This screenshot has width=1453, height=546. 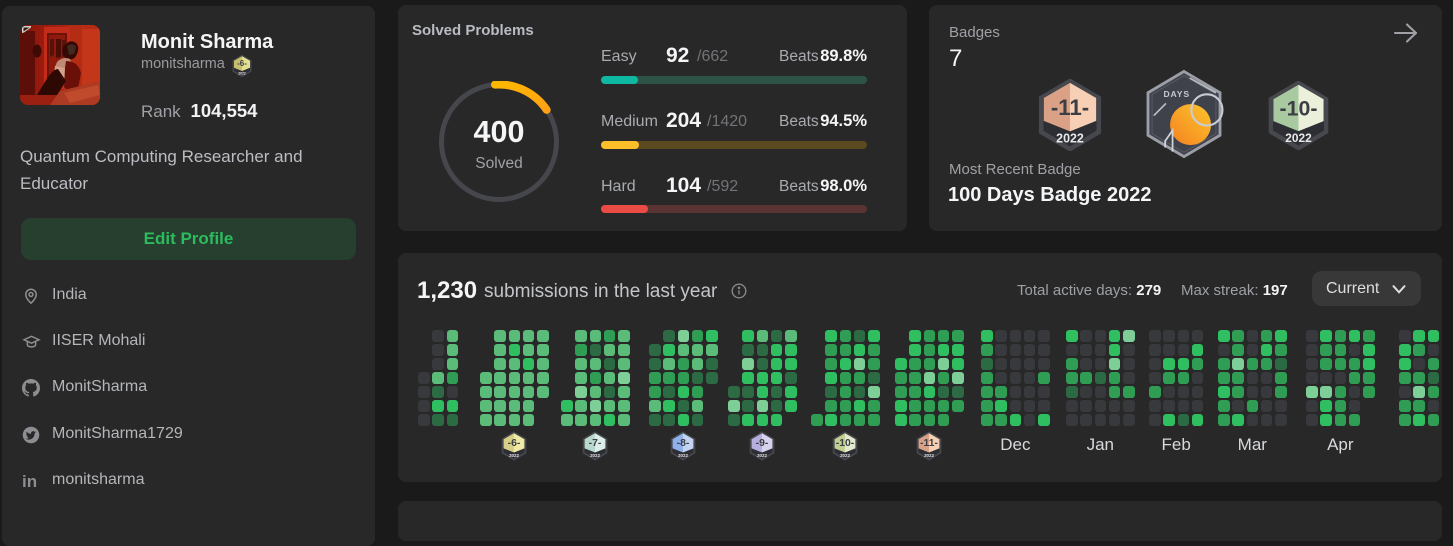 I want to click on svg-text: DAYS, so click(x=1177, y=94).